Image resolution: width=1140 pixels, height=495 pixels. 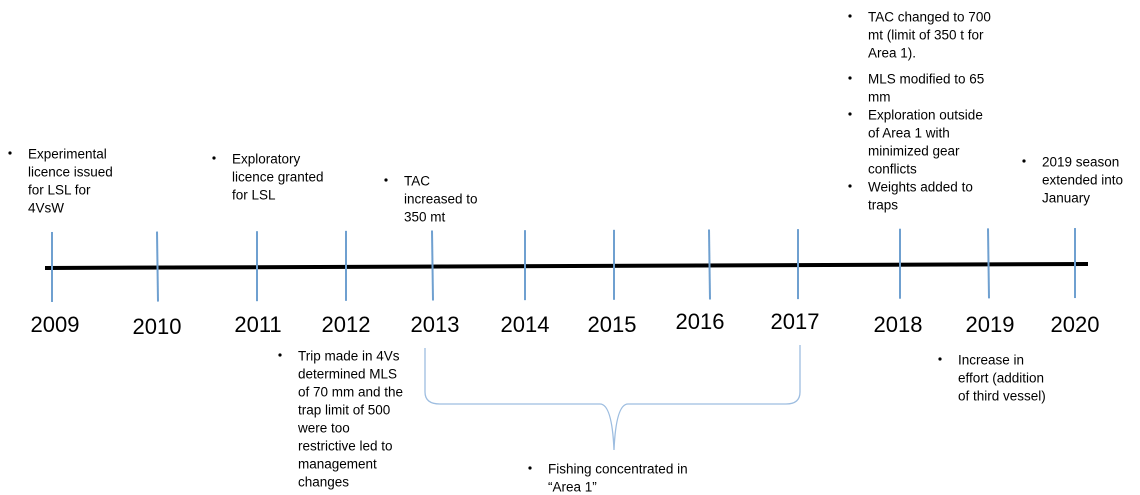 What do you see at coordinates (525, 324) in the screenshot?
I see `year-label: 2014` at bounding box center [525, 324].